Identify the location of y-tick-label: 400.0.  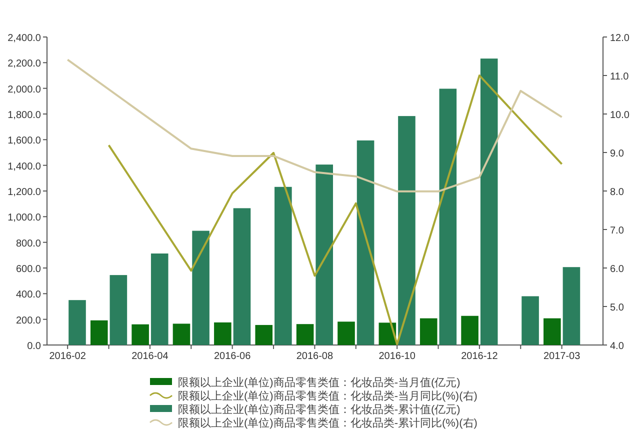
(29, 295).